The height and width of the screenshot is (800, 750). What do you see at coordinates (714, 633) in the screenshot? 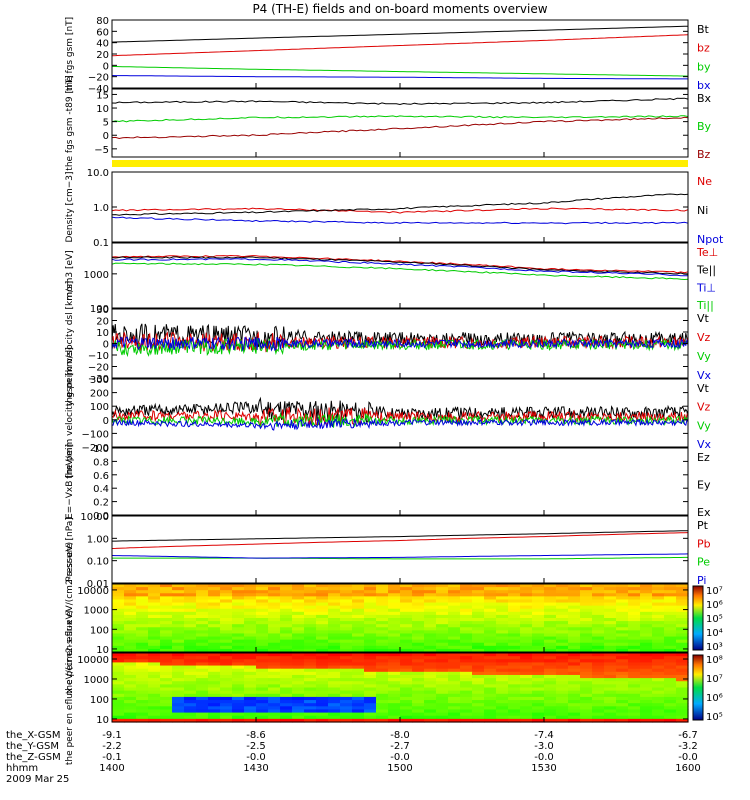
I see `colorbar-tick: 10⁴` at bounding box center [714, 633].